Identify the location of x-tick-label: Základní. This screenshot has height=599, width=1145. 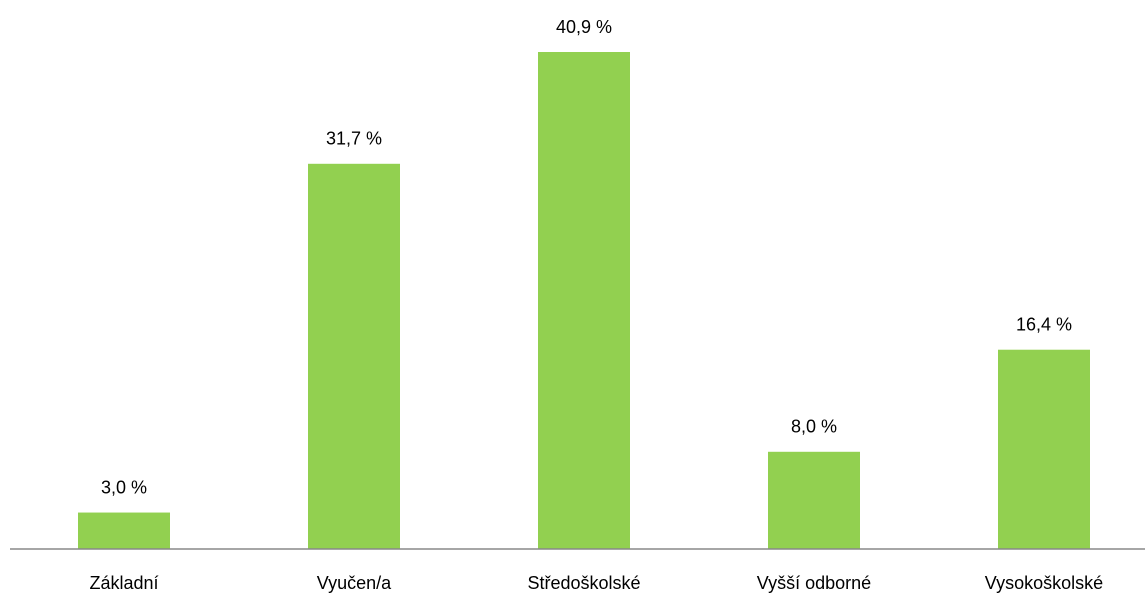
(123, 583).